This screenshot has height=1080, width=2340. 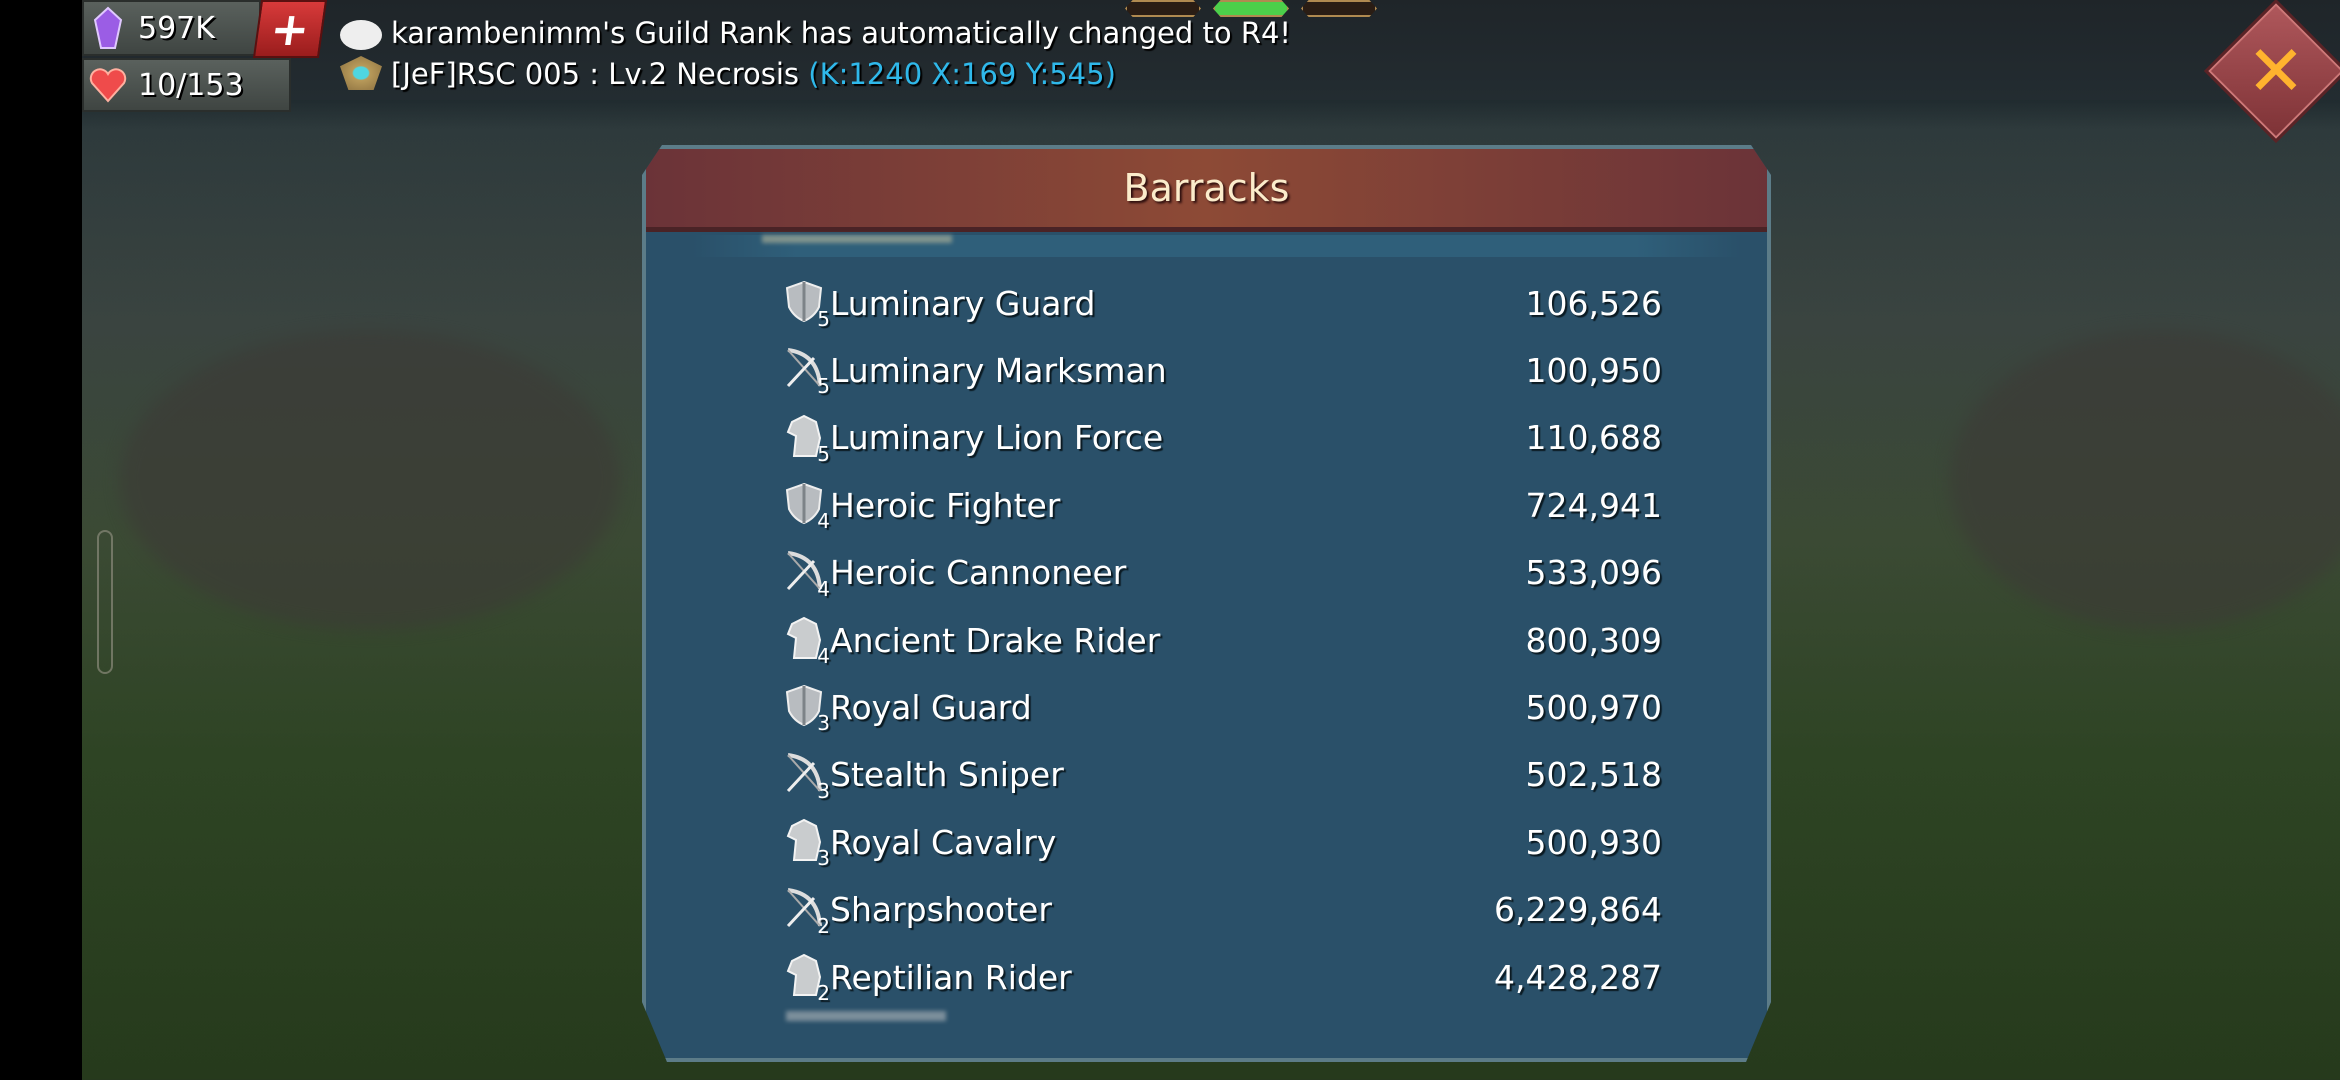 I want to click on top-bar, so click(x=1211, y=50).